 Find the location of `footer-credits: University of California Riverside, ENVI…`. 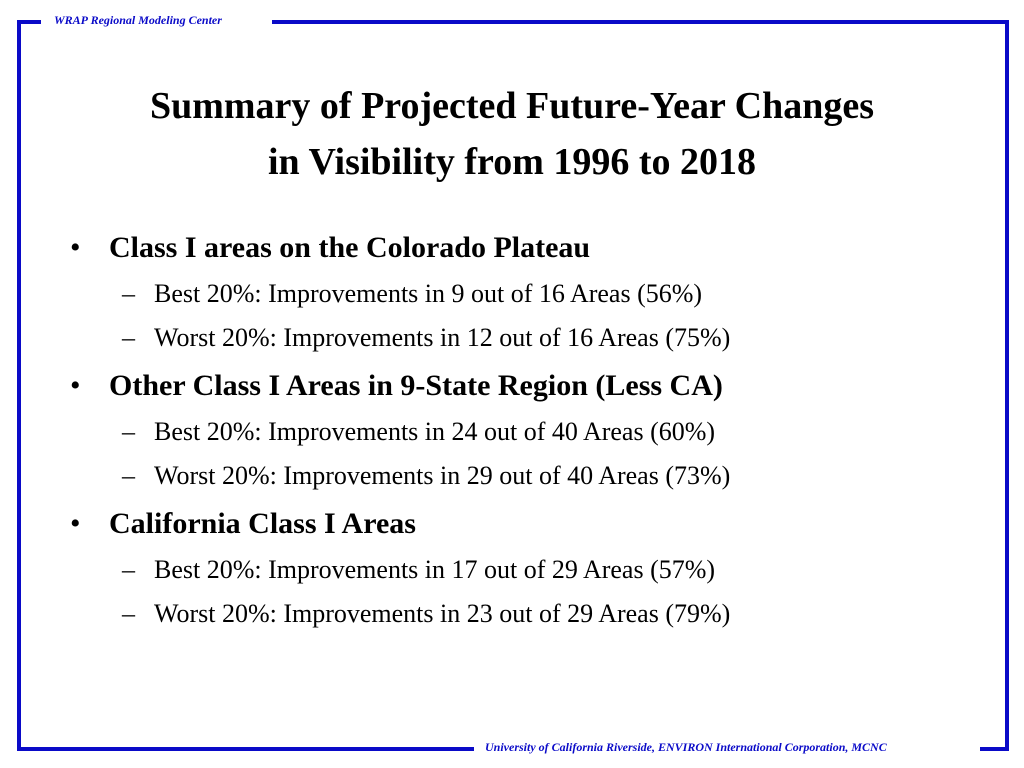

footer-credits: University of California Riverside, ENVI… is located at coordinates (686, 747).